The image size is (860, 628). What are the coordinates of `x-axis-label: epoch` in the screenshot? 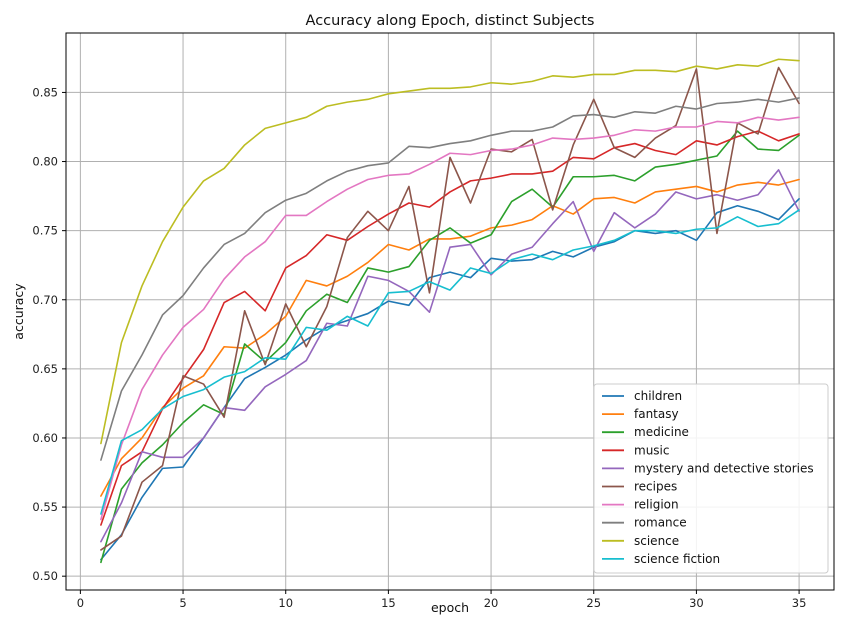 It's located at (450, 607).